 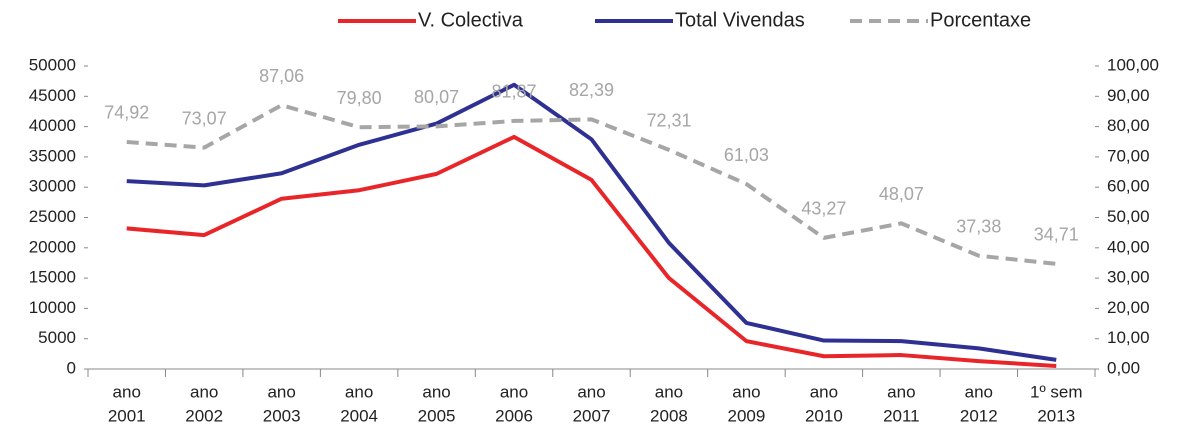 I want to click on data-label: 34,71, so click(x=1056, y=235).